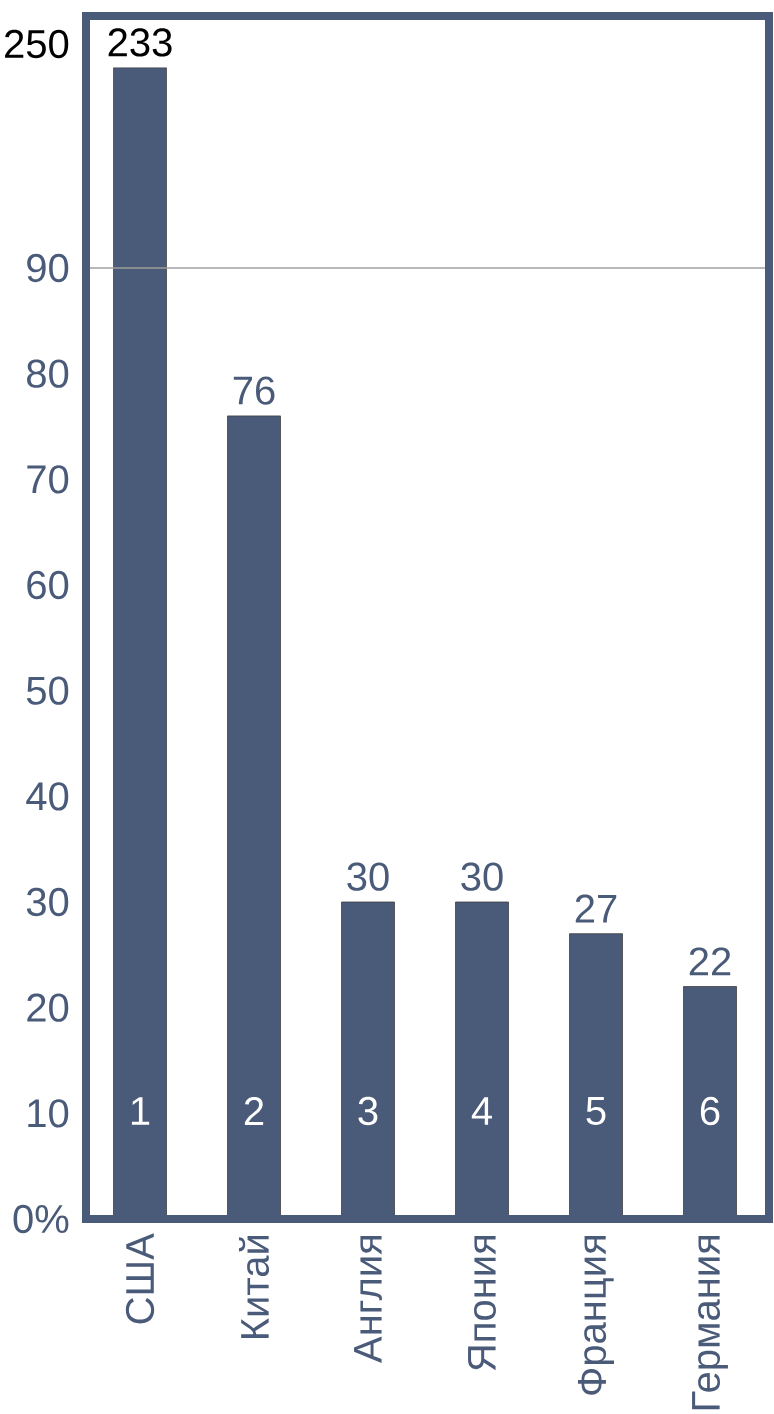 The width and height of the screenshot is (774, 1414). I want to click on y-tick-label: 80, so click(48, 373).